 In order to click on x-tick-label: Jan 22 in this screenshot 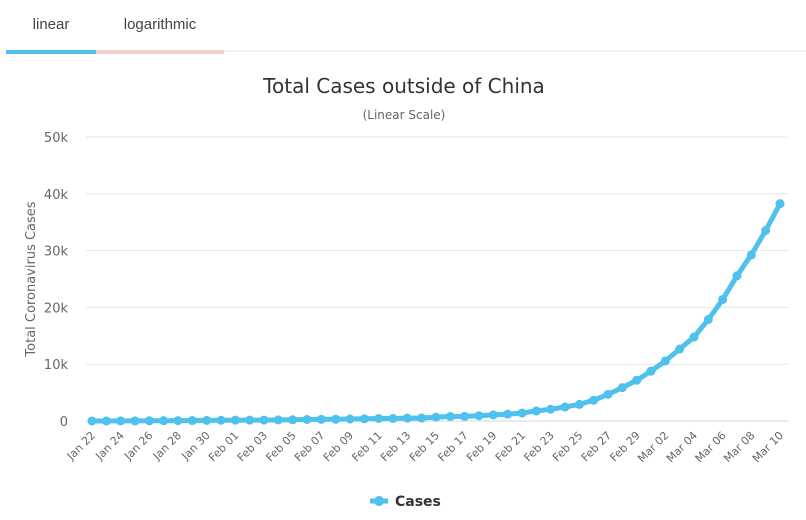, I will do `click(81, 446)`.